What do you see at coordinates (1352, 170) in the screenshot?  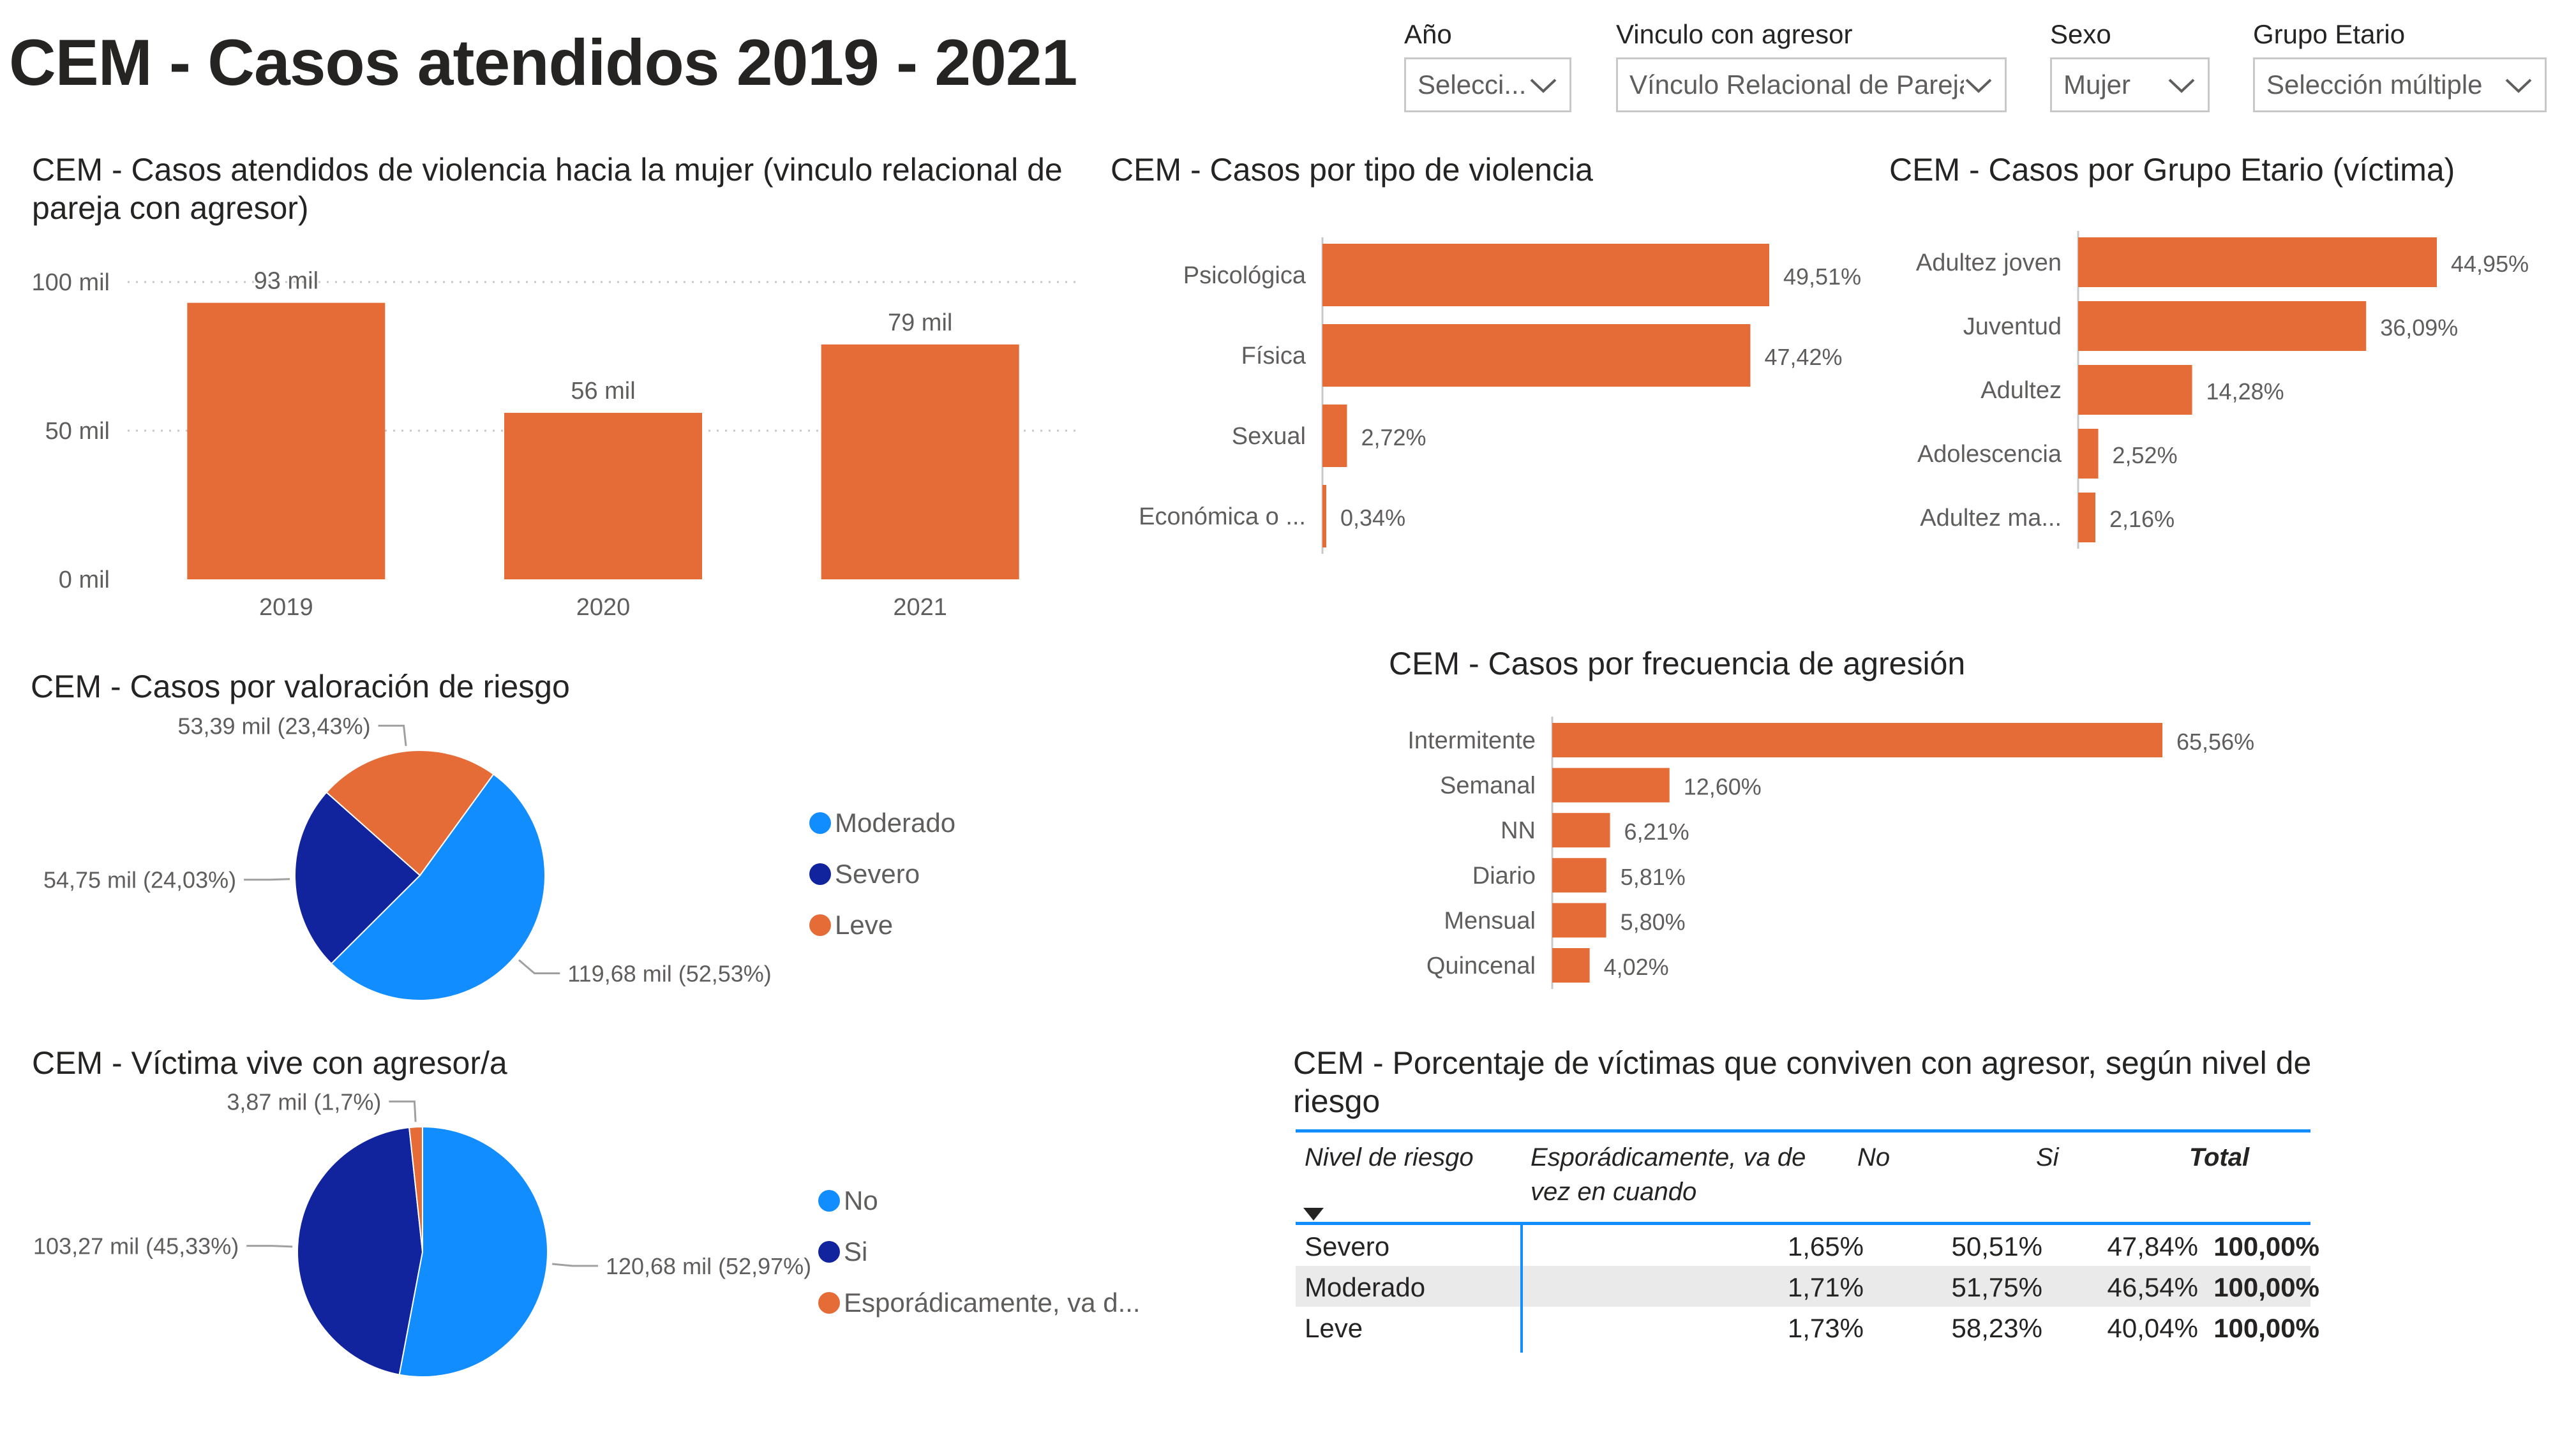 I see `chart-title-tipo: CEM - Casos por tipo de violencia` at bounding box center [1352, 170].